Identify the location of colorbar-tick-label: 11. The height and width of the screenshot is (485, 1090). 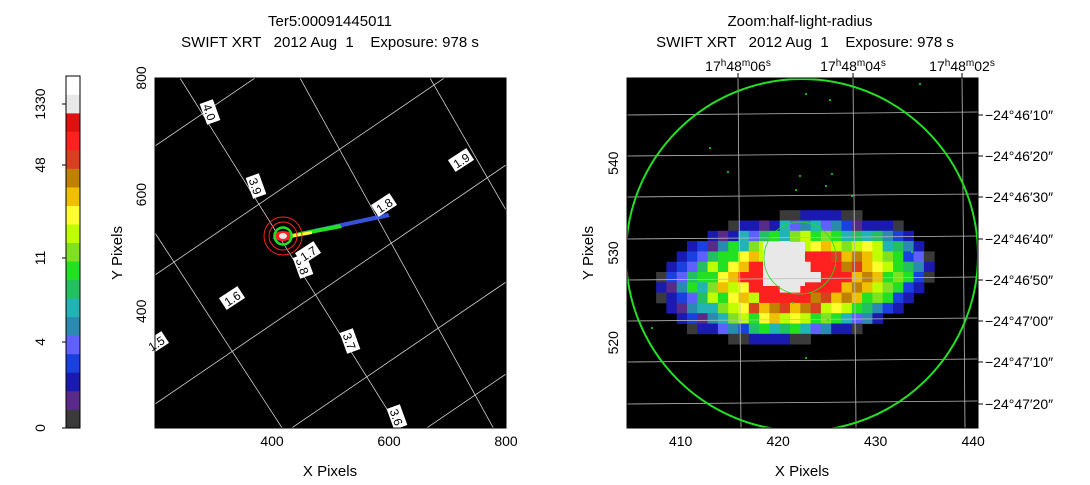
(40, 258).